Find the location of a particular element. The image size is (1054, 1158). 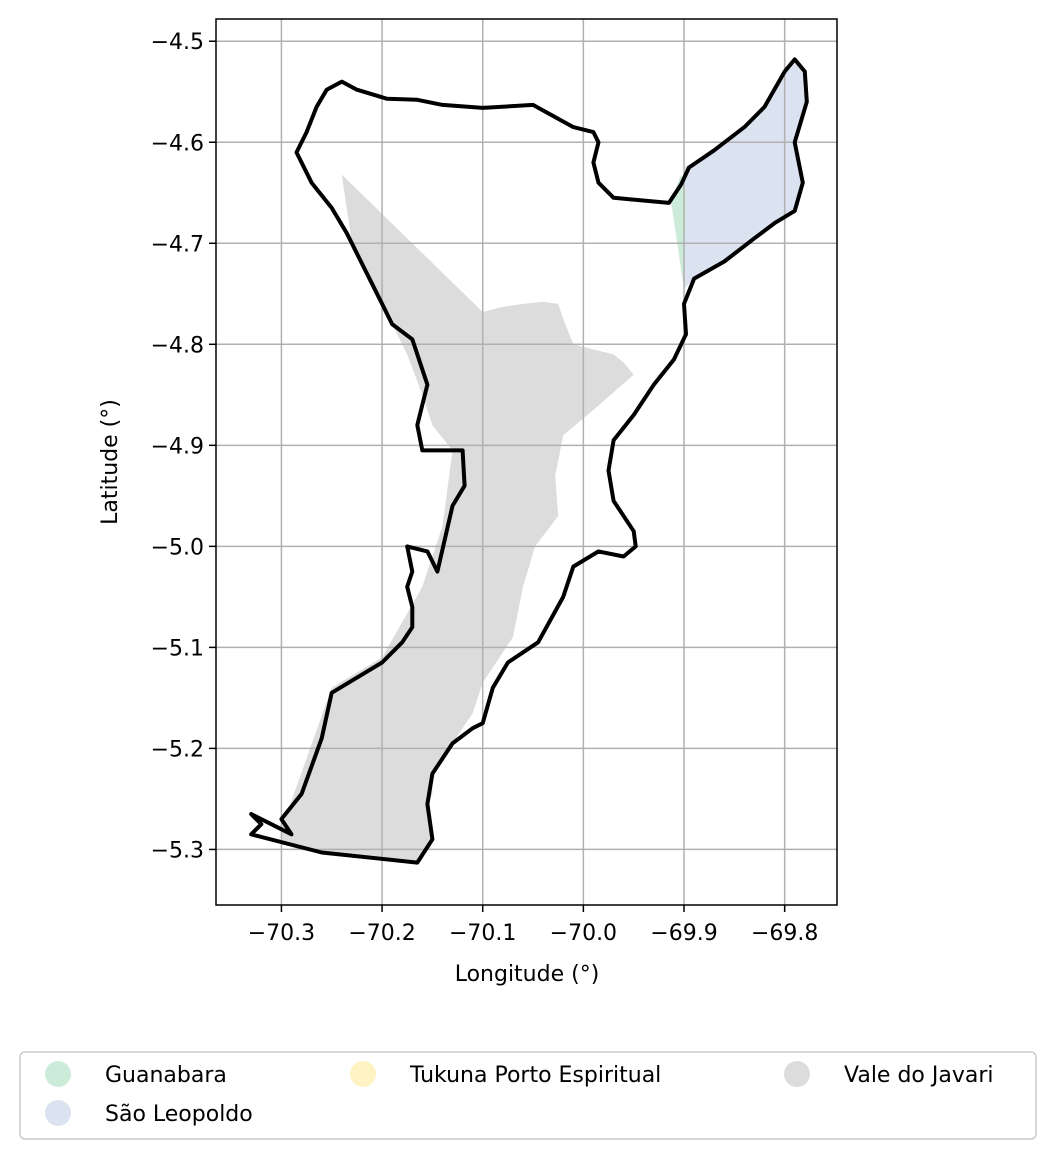

y-tick-label: −4.7 is located at coordinates (177, 244).